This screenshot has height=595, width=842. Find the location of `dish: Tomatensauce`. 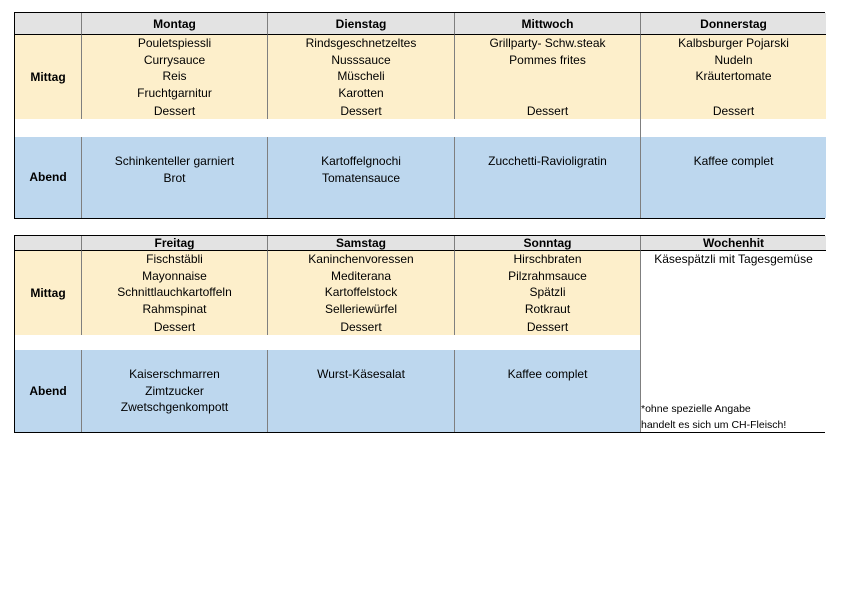

dish: Tomatensauce is located at coordinates (361, 177).